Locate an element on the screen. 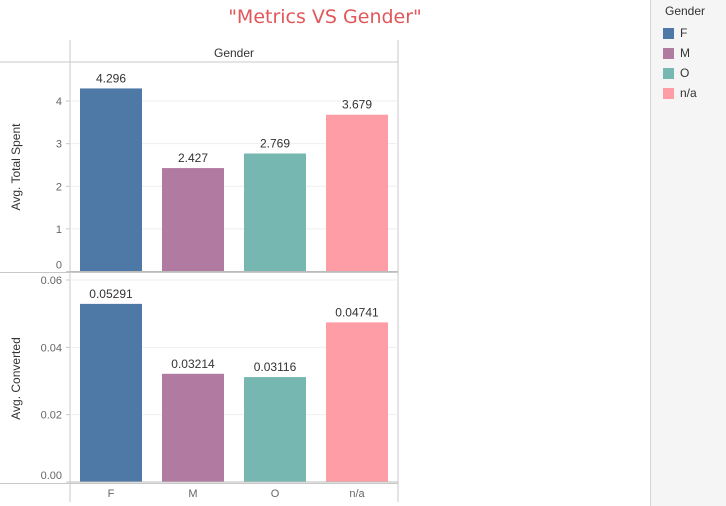  legend-swatch-m is located at coordinates (668, 53).